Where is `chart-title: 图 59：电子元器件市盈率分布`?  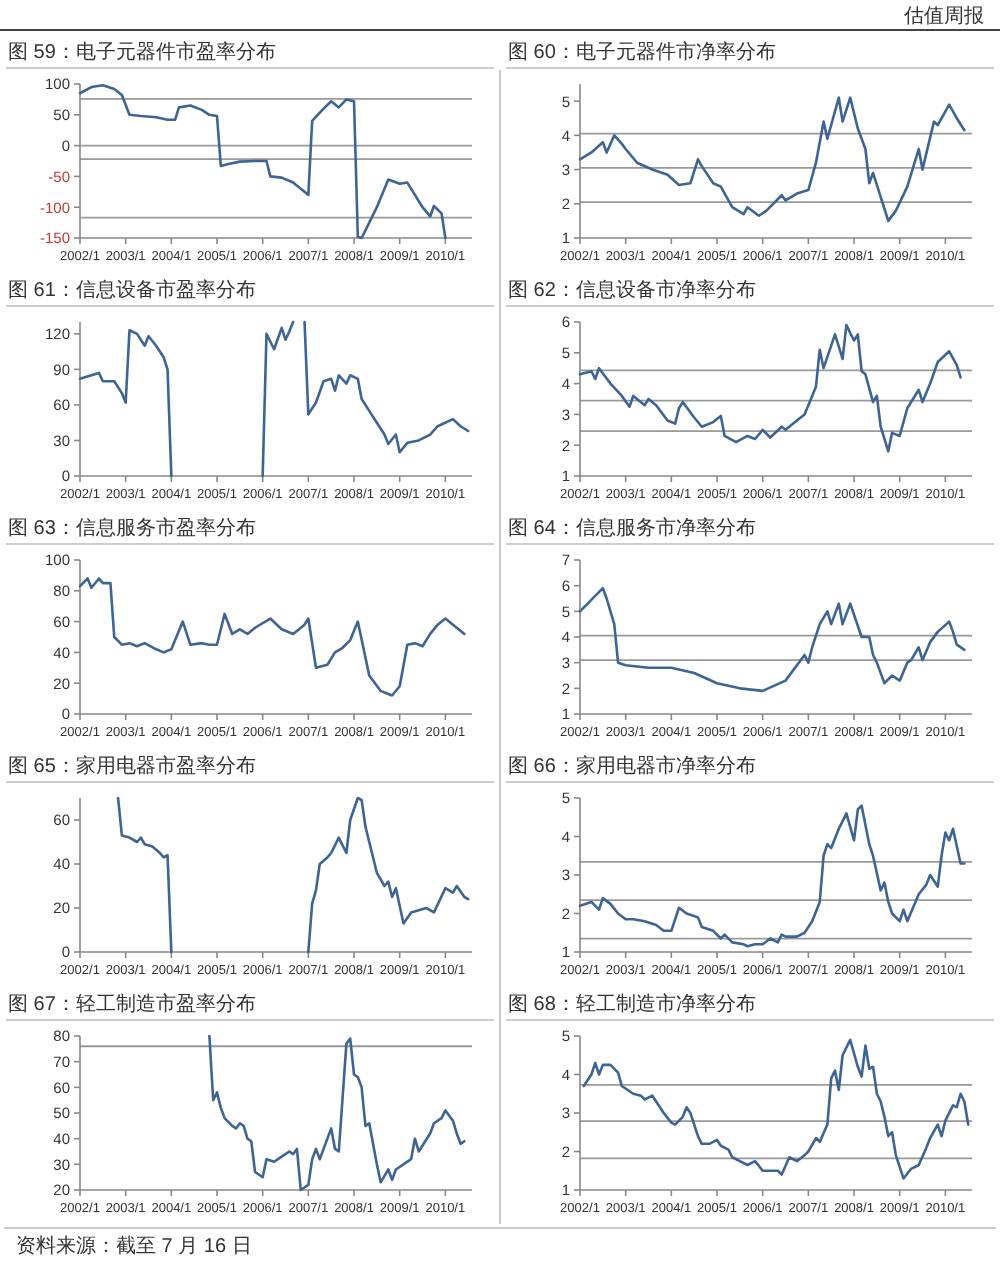
chart-title: 图 59：电子元器件市盈率分布 is located at coordinates (142, 52).